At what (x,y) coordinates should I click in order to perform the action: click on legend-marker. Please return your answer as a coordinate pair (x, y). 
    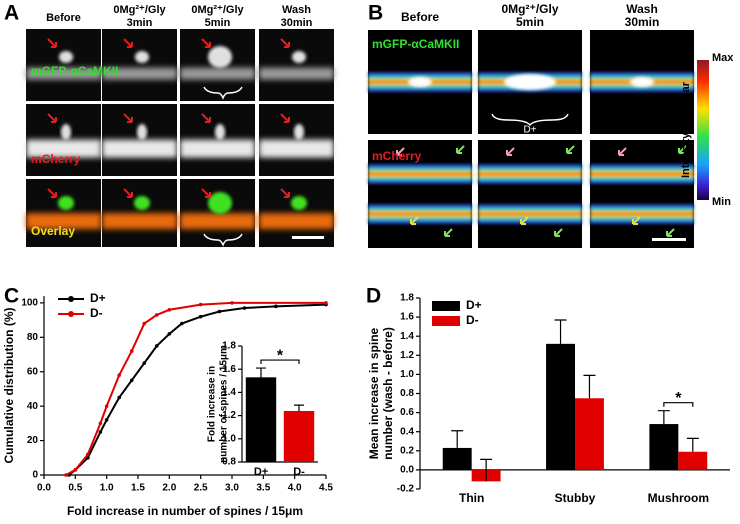
    Looking at the image, I should click on (71, 314).